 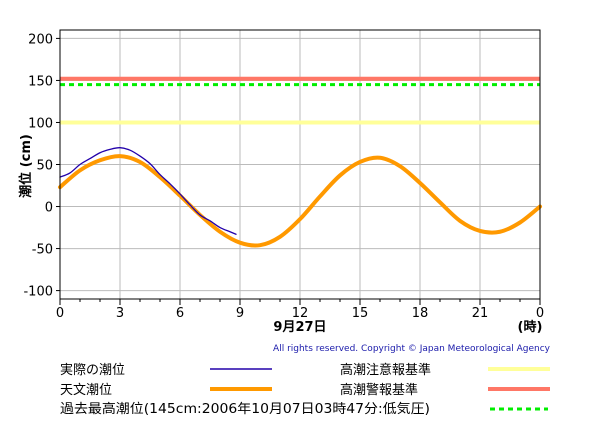 What do you see at coordinates (420, 313) in the screenshot?
I see `x-tick-label: 18` at bounding box center [420, 313].